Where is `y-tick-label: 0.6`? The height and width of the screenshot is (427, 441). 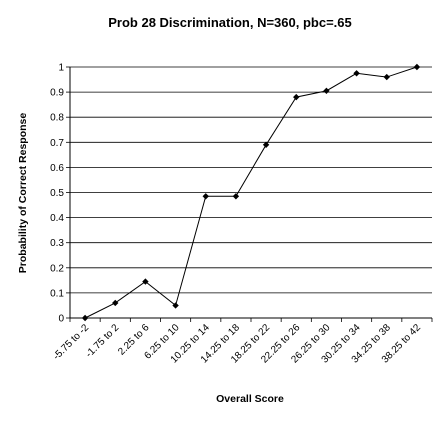
y-tick-label: 0.6 is located at coordinates (57, 168).